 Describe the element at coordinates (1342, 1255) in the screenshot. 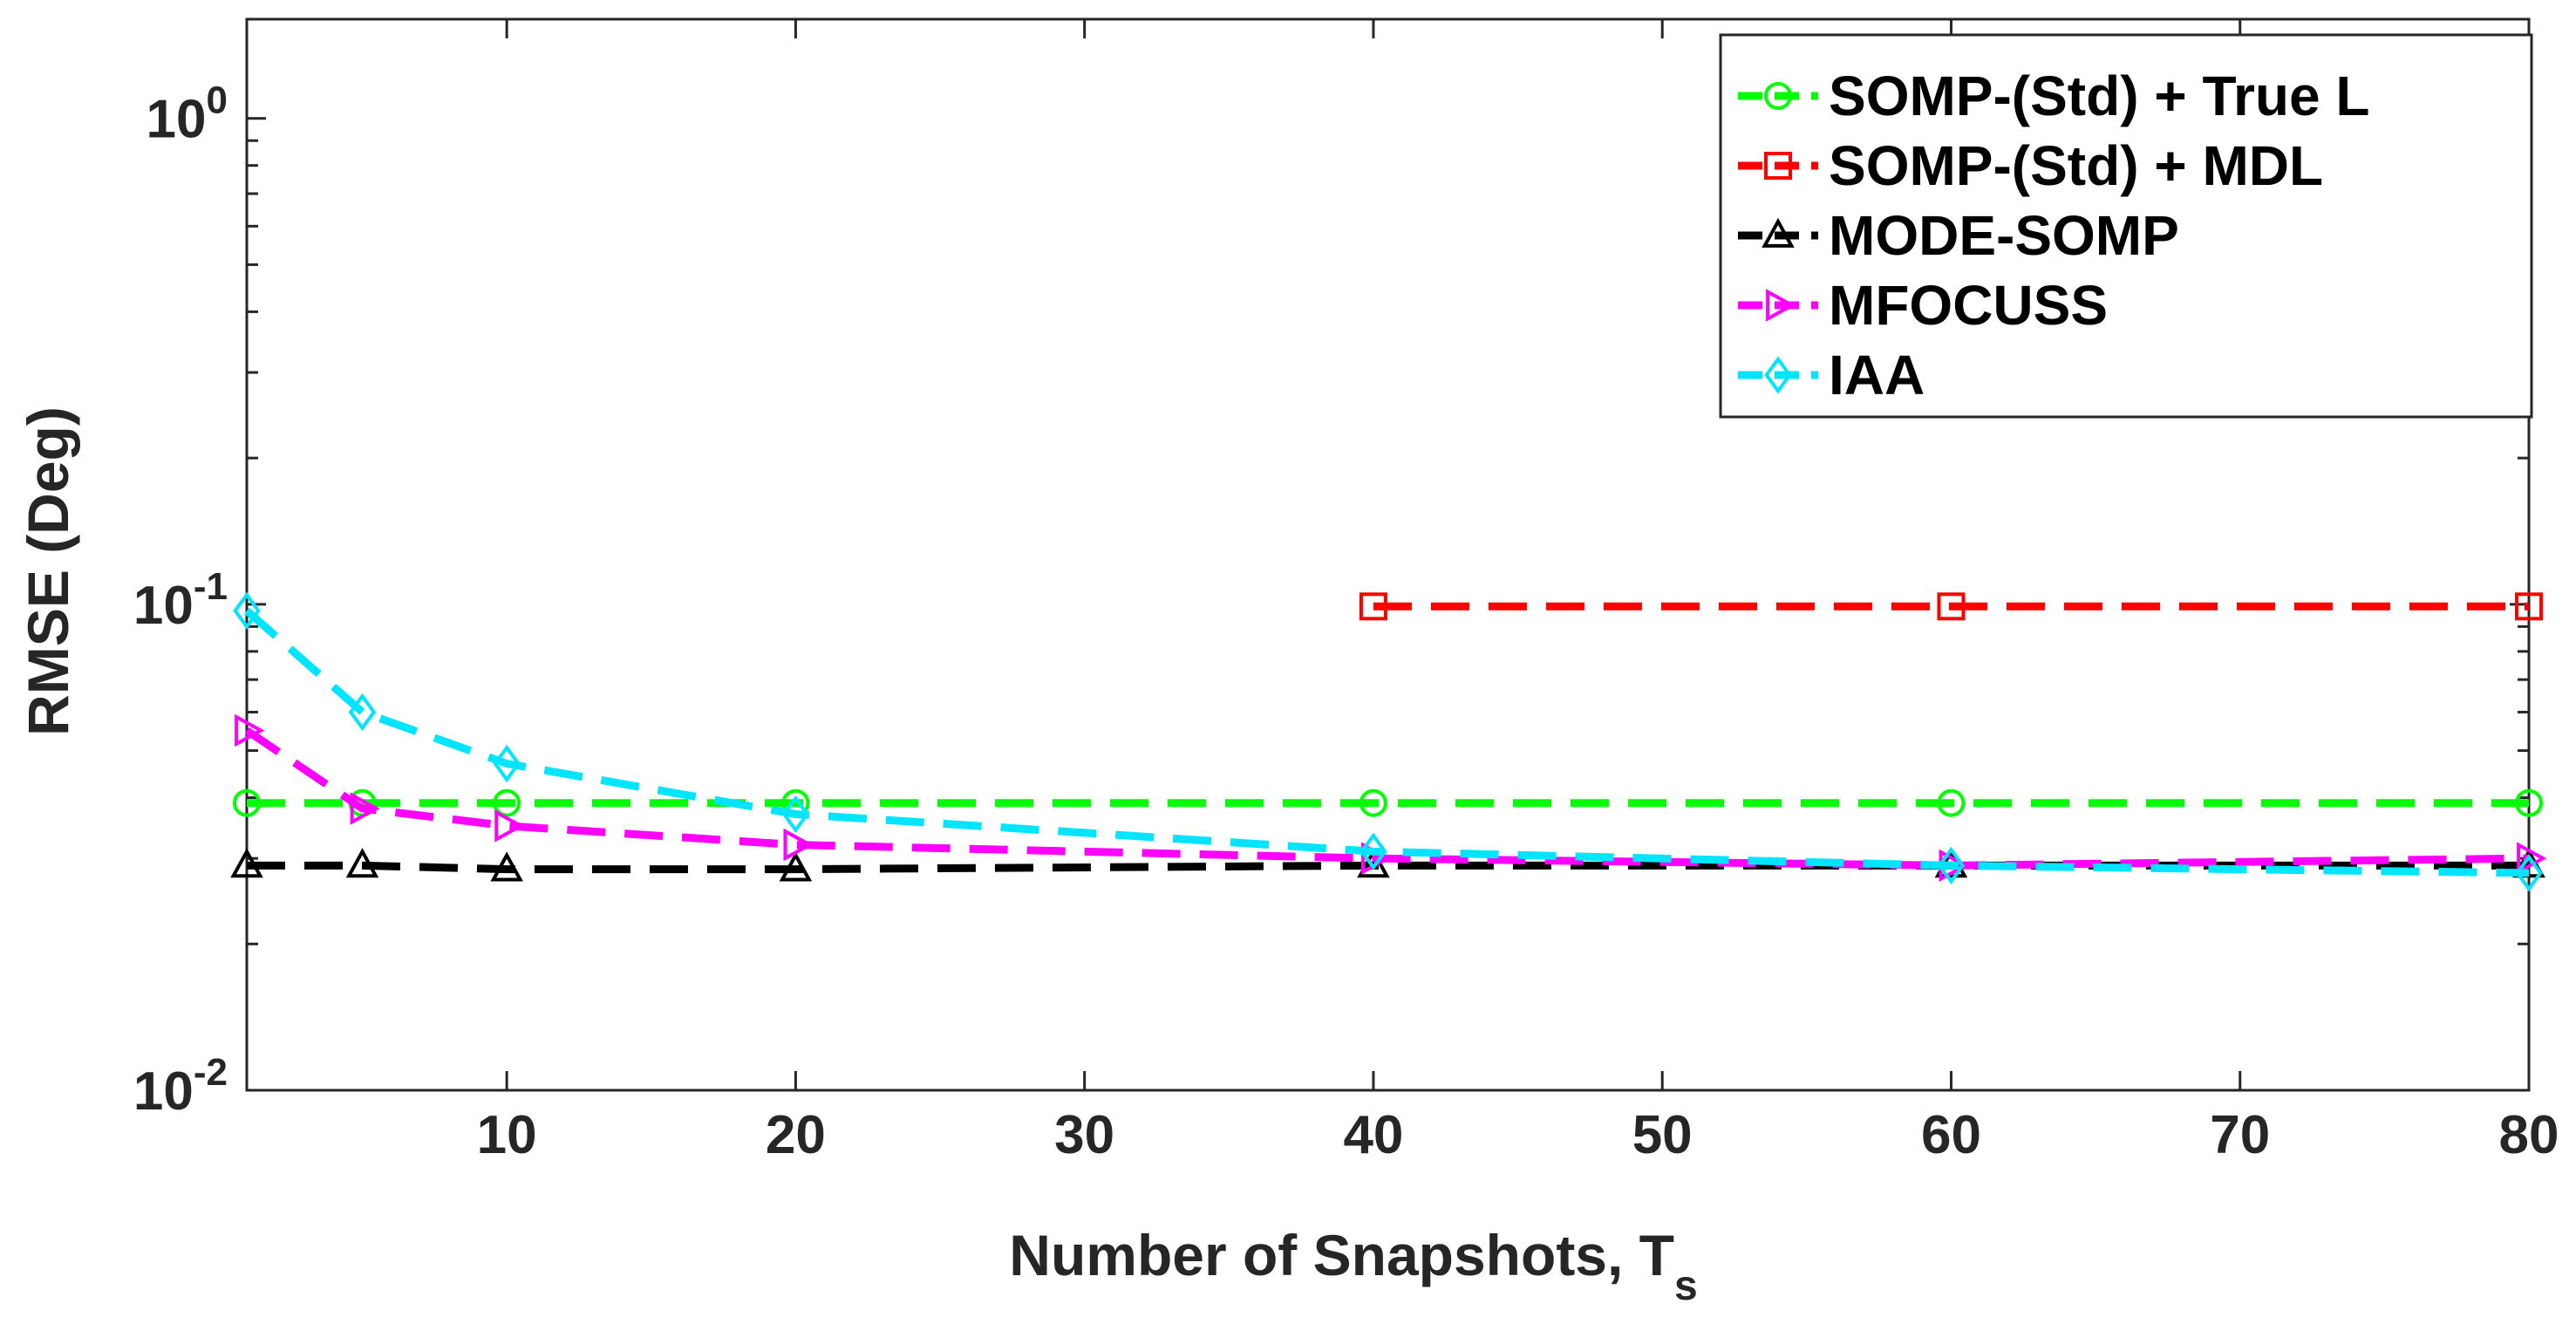

I see `x-axis-title-main: Number of Snapshots, T` at that location.